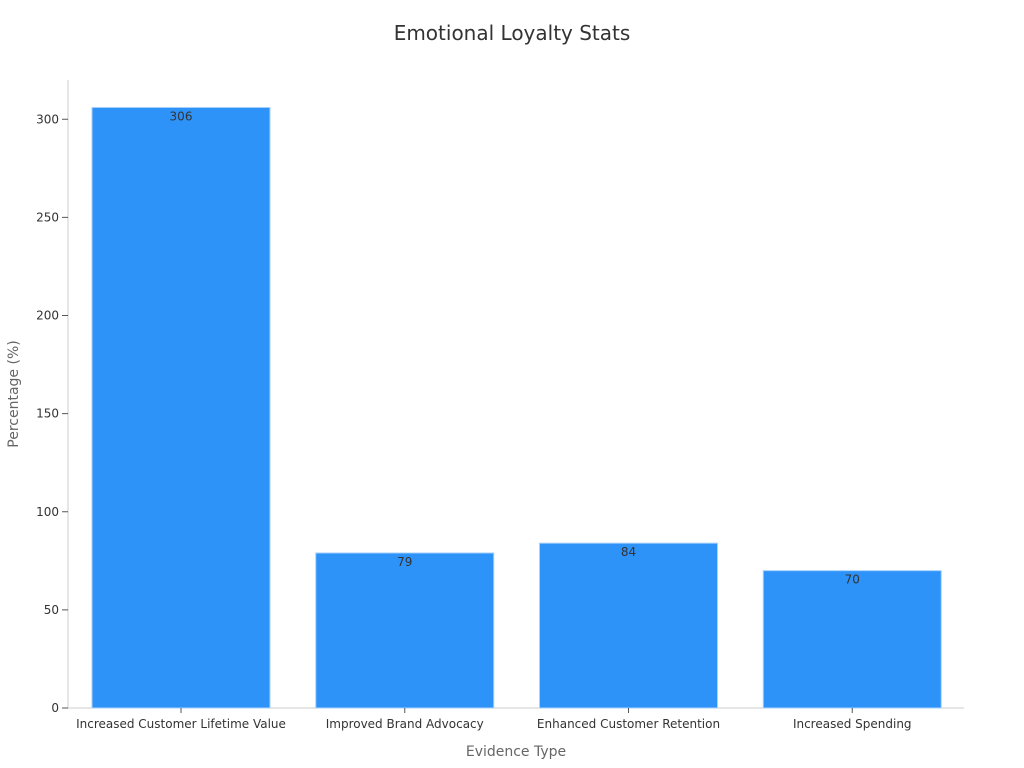 This screenshot has width=1024, height=768. Describe the element at coordinates (405, 724) in the screenshot. I see `x-tick-label: Improved Brand Advocacy` at that location.